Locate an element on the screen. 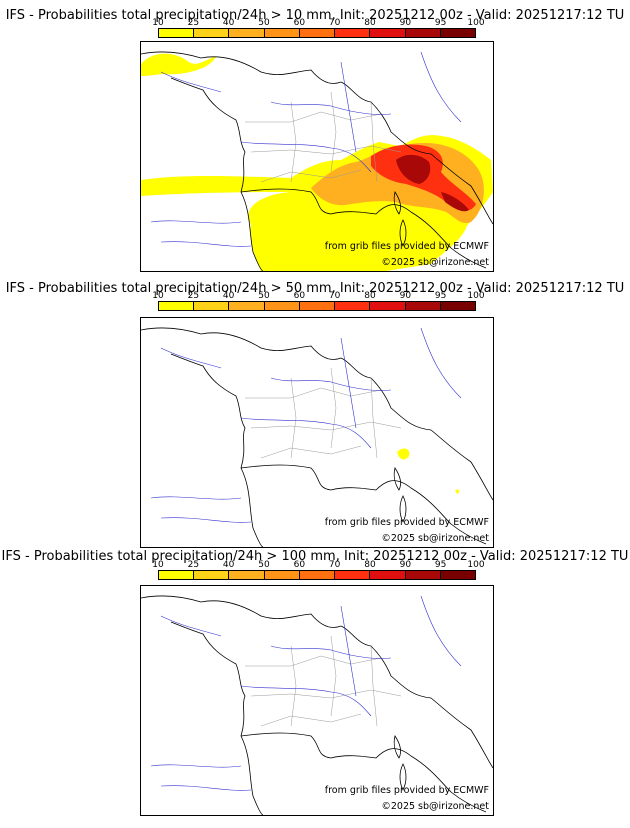  precip-area-core is located at coordinates (413, 169).